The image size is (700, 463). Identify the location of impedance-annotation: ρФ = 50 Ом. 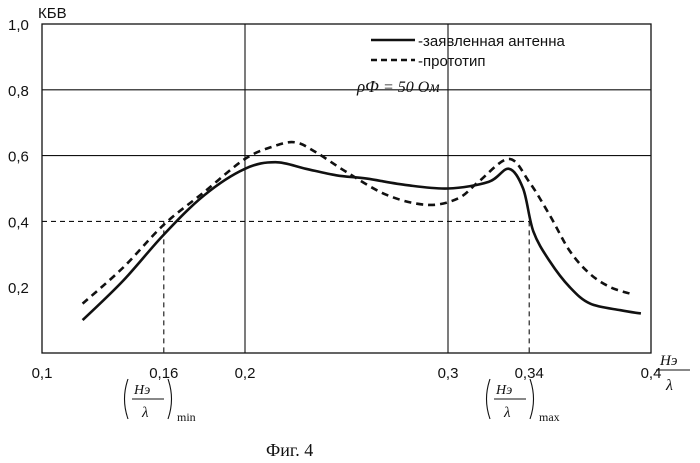
(398, 86).